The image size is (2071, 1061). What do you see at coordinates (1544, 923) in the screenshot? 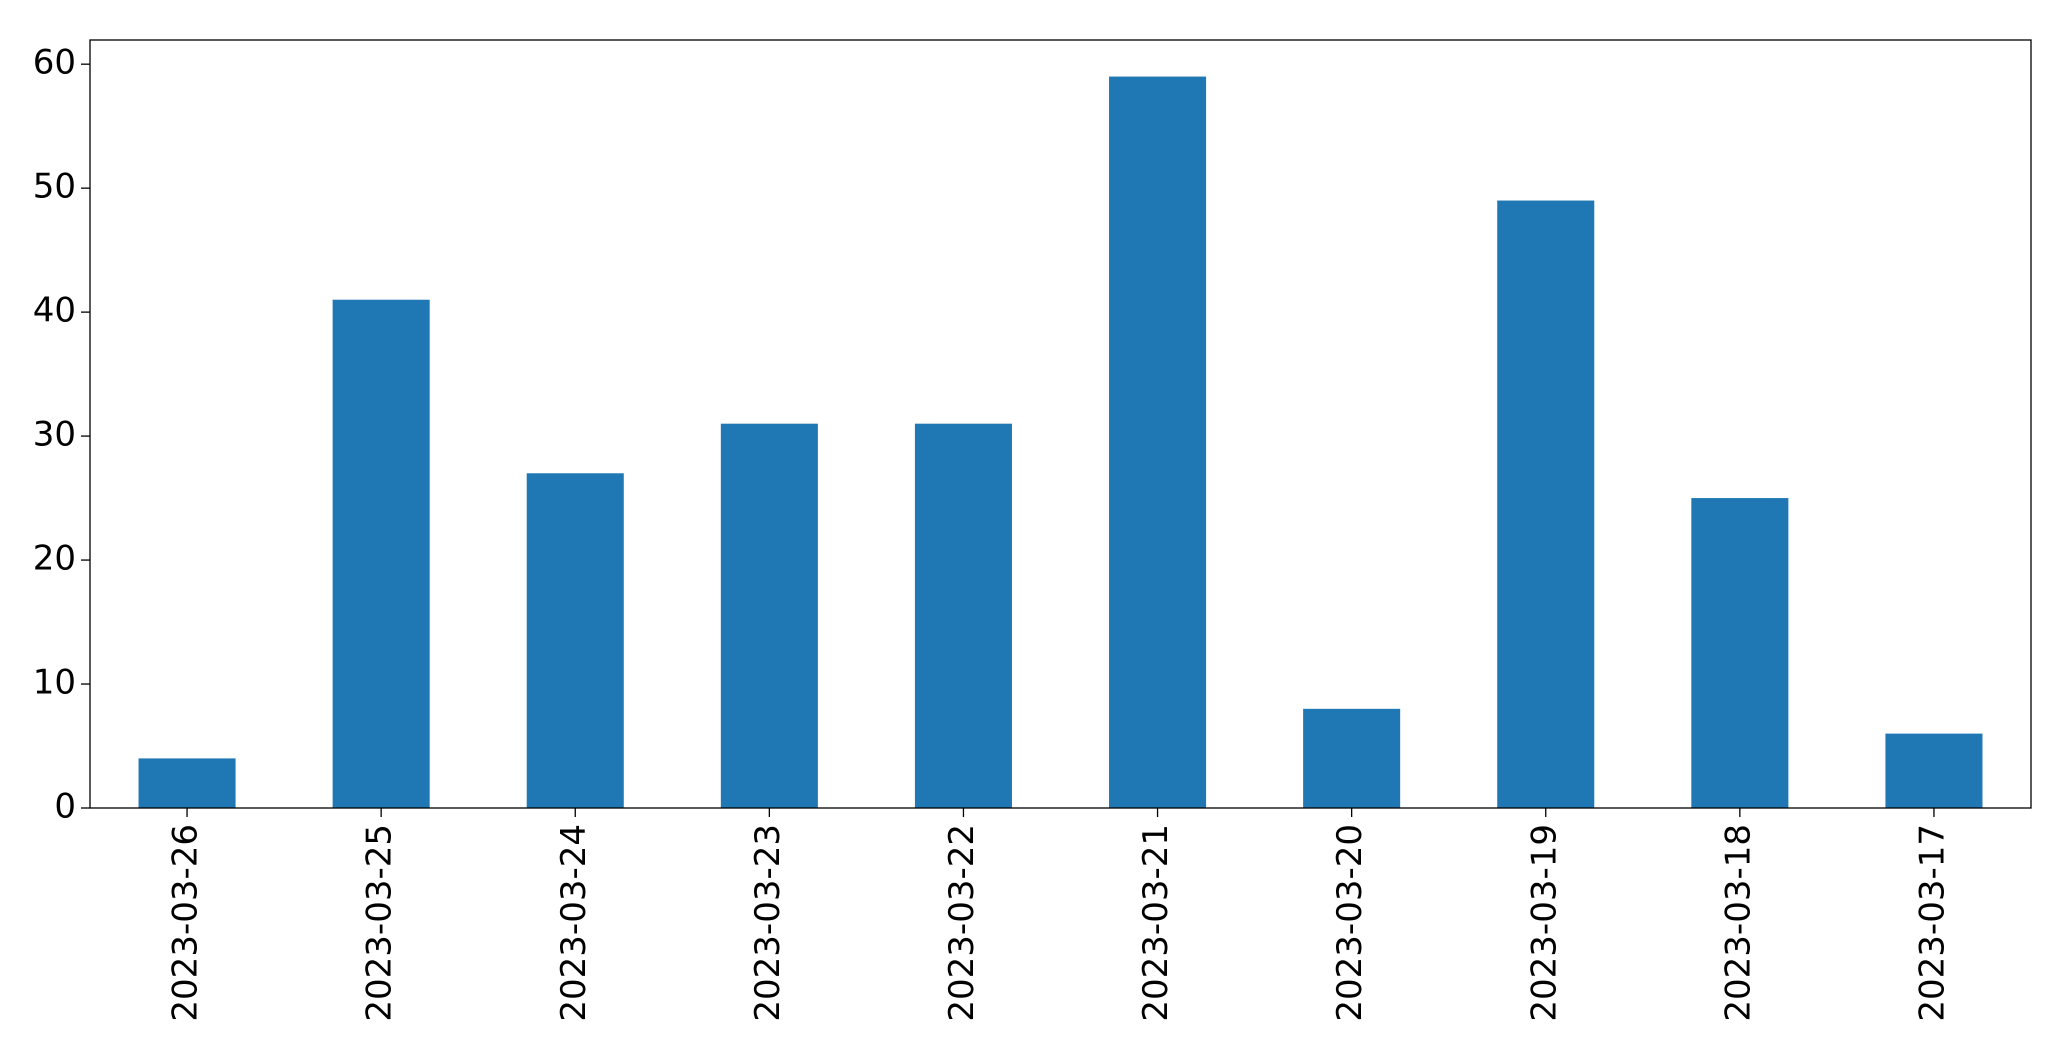
I see `x-tick-label: 2023-03-19` at bounding box center [1544, 923].